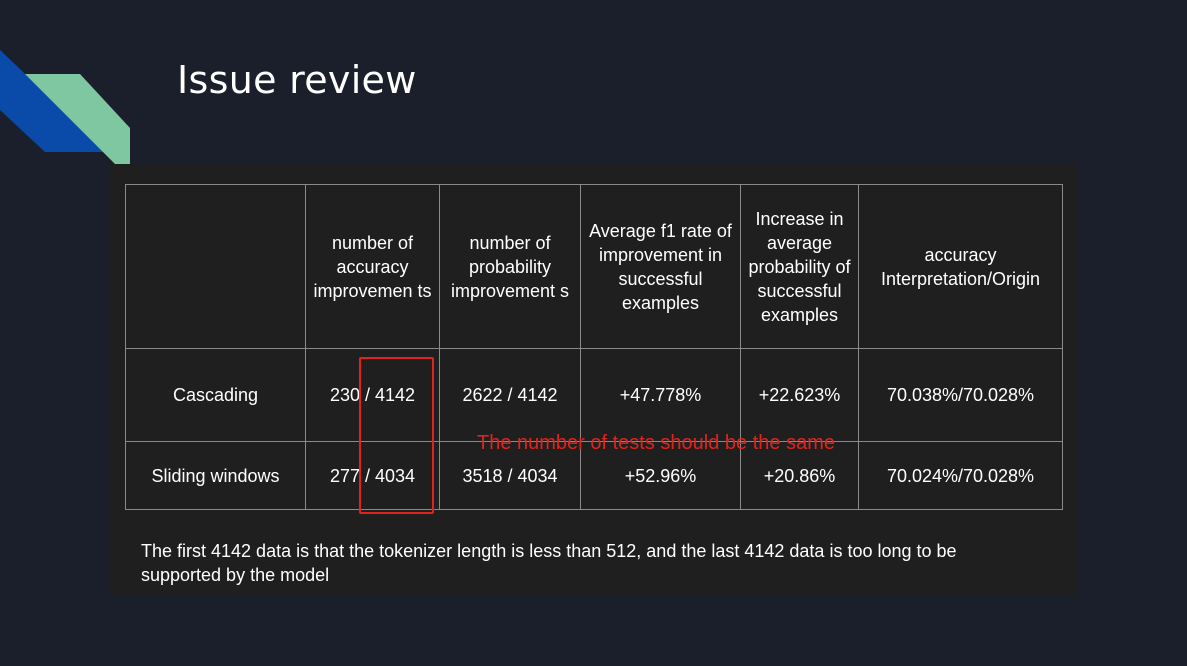 This screenshot has height=666, width=1187. I want to click on table-cell: 70.024%/70.028%, so click(960, 475).